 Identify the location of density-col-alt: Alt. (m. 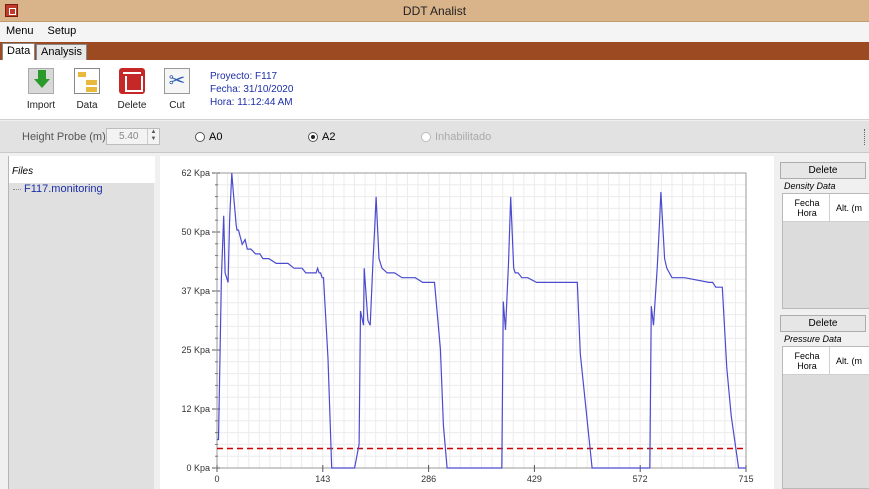
(849, 208).